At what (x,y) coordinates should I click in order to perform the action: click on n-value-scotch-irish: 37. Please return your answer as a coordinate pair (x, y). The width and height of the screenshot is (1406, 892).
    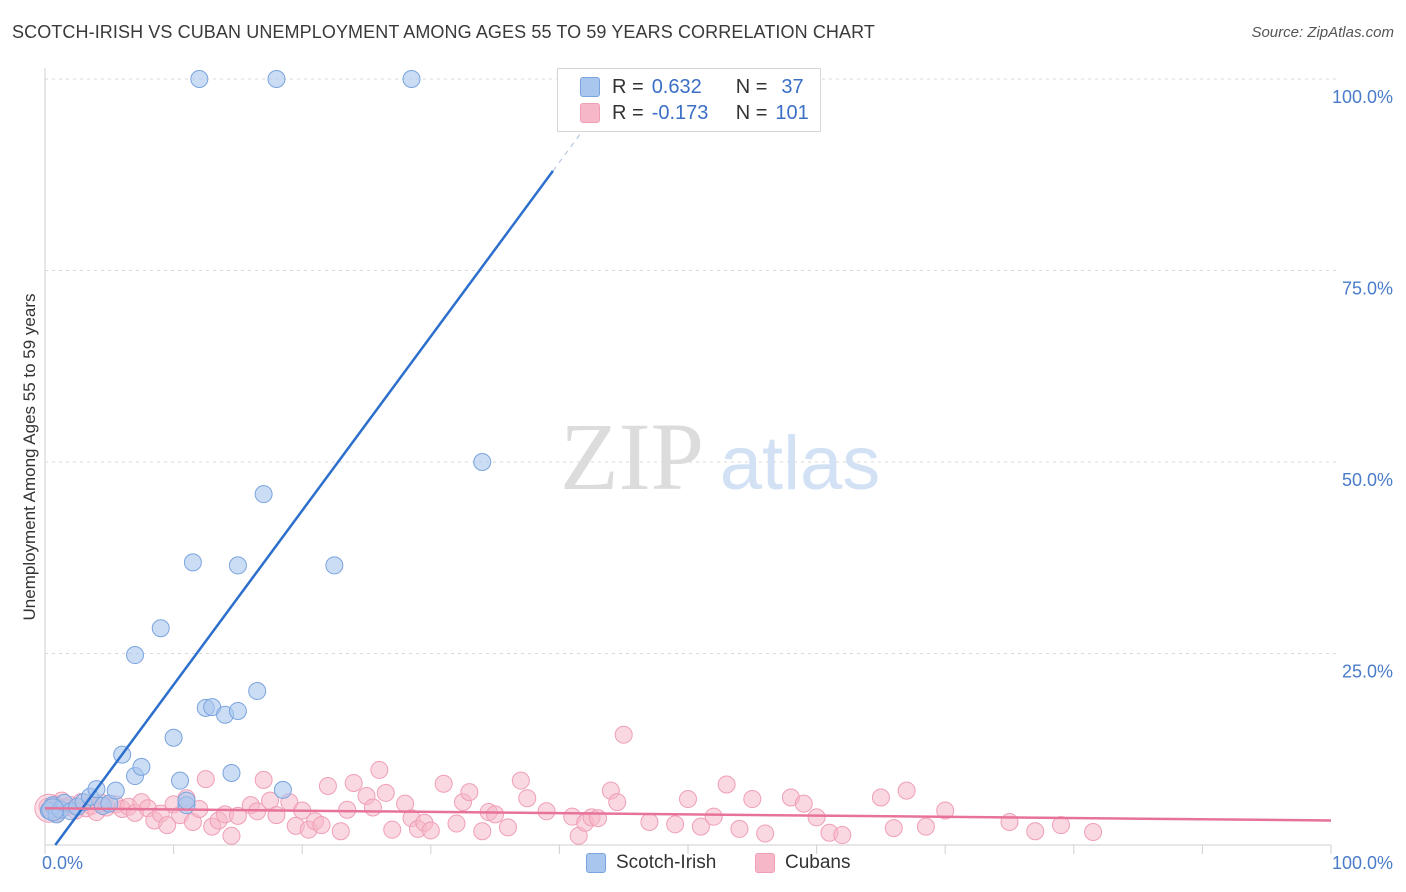
    Looking at the image, I should click on (792, 86).